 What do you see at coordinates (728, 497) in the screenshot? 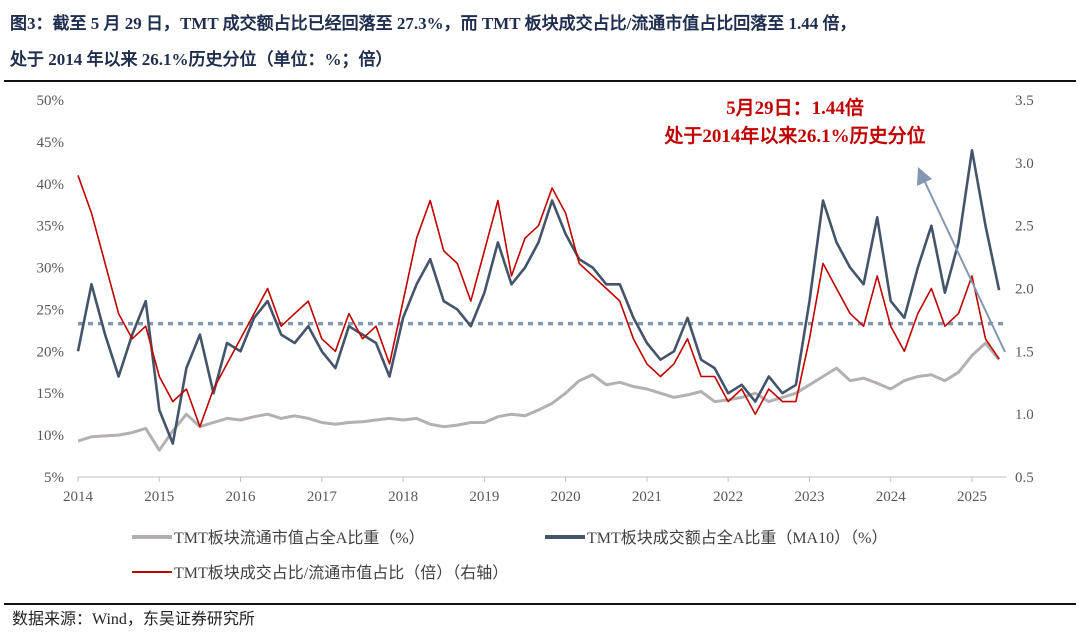
I see `x-tick-label: 2022` at bounding box center [728, 497].